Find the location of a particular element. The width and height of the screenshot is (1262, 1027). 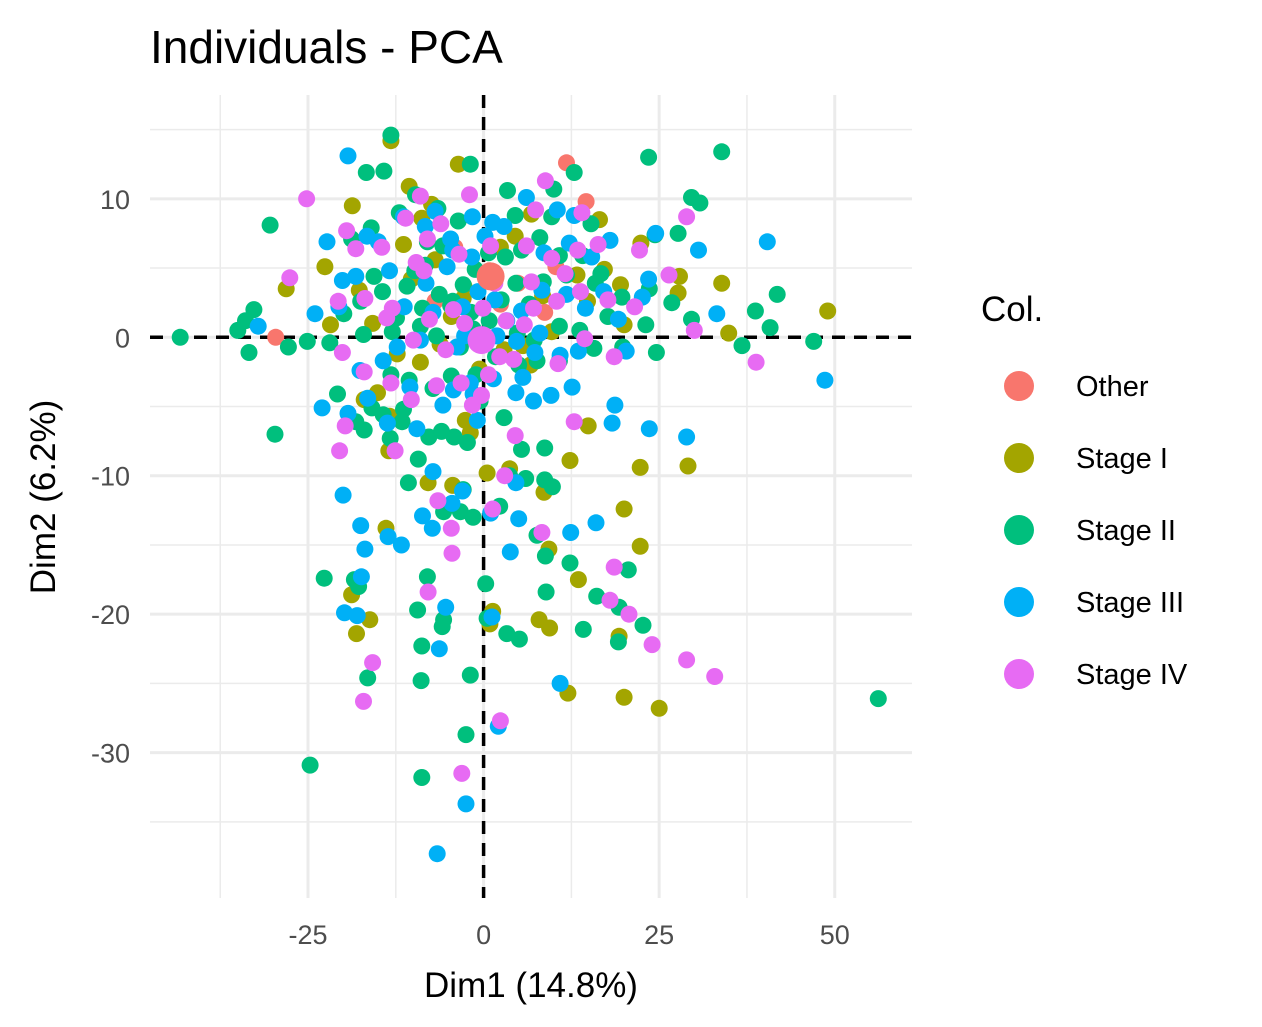

legend-label: Stage IV is located at coordinates (1132, 675).